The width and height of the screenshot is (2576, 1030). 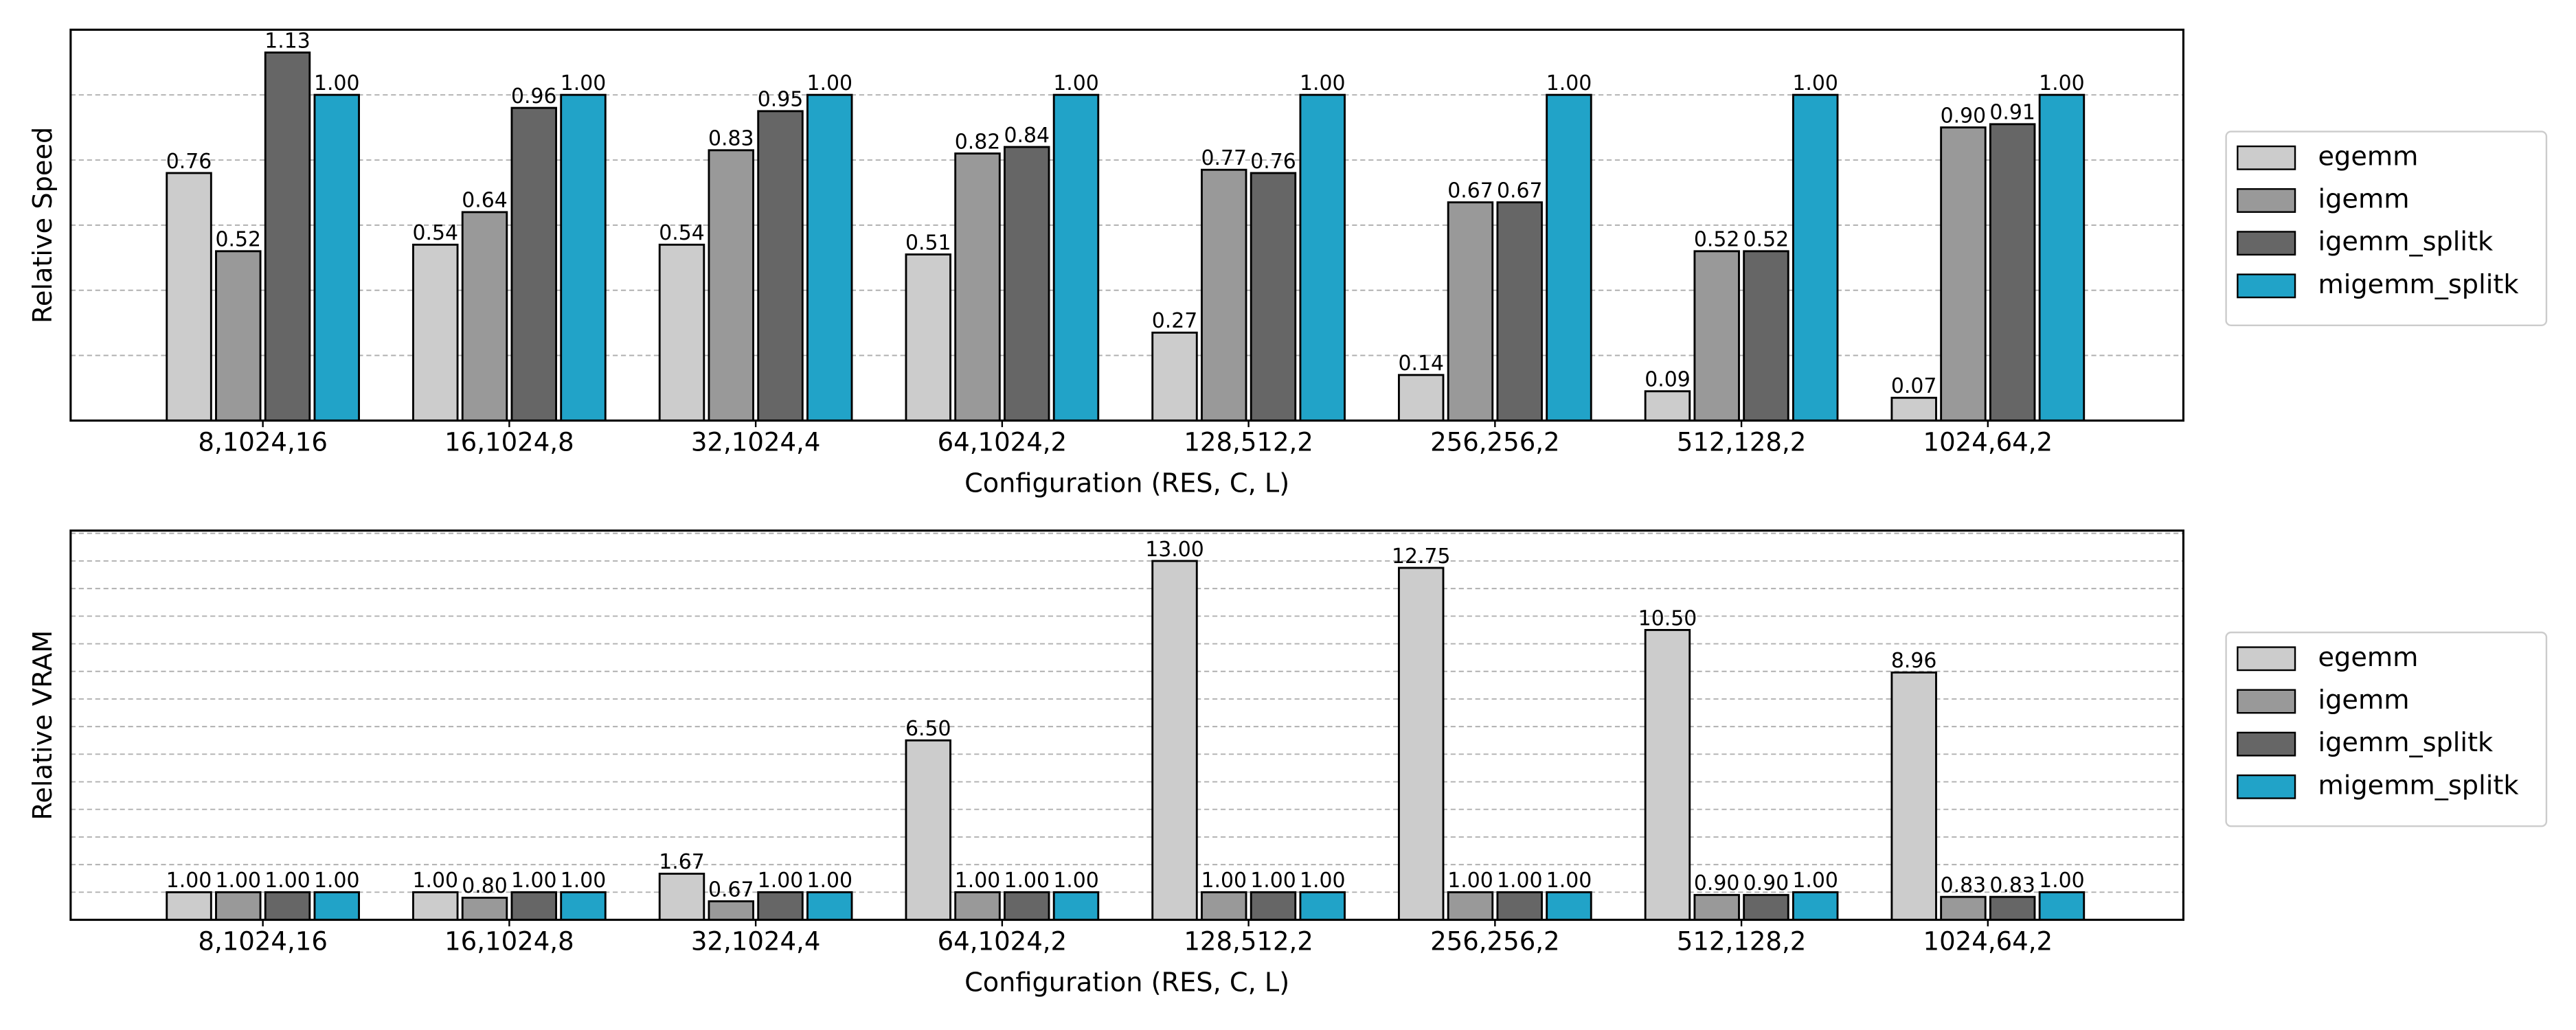 I want to click on y-axis-label: Relative Speed, so click(x=42, y=225).